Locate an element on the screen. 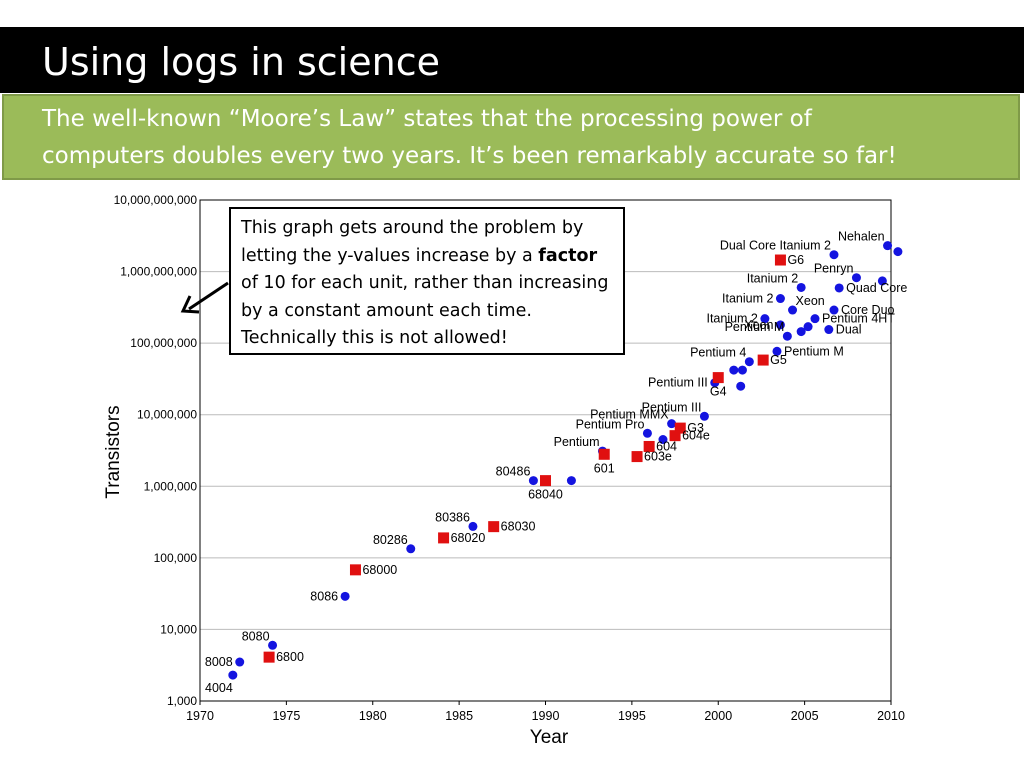  point-label: 68000 is located at coordinates (379, 570).